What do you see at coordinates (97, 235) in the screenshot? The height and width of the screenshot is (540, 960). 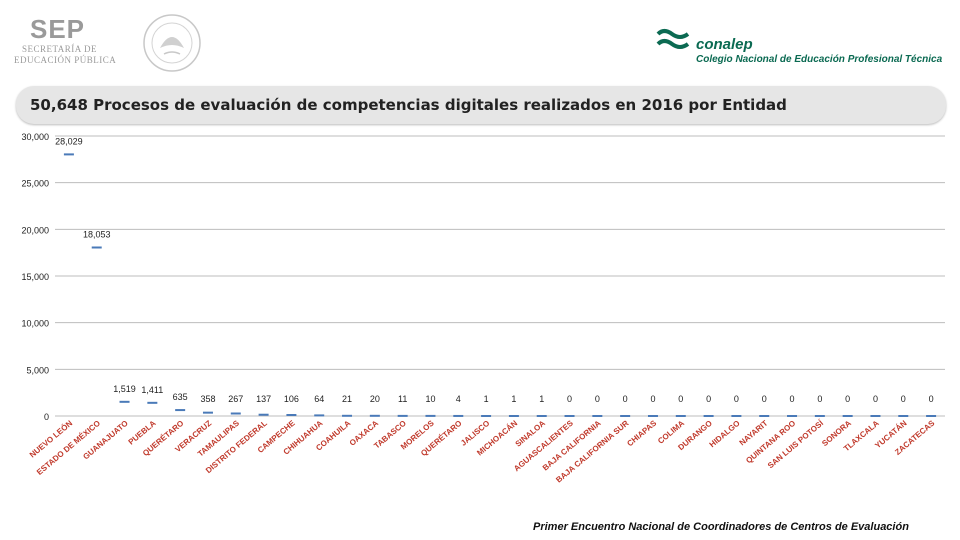 I see `data-label: 18,053` at bounding box center [97, 235].